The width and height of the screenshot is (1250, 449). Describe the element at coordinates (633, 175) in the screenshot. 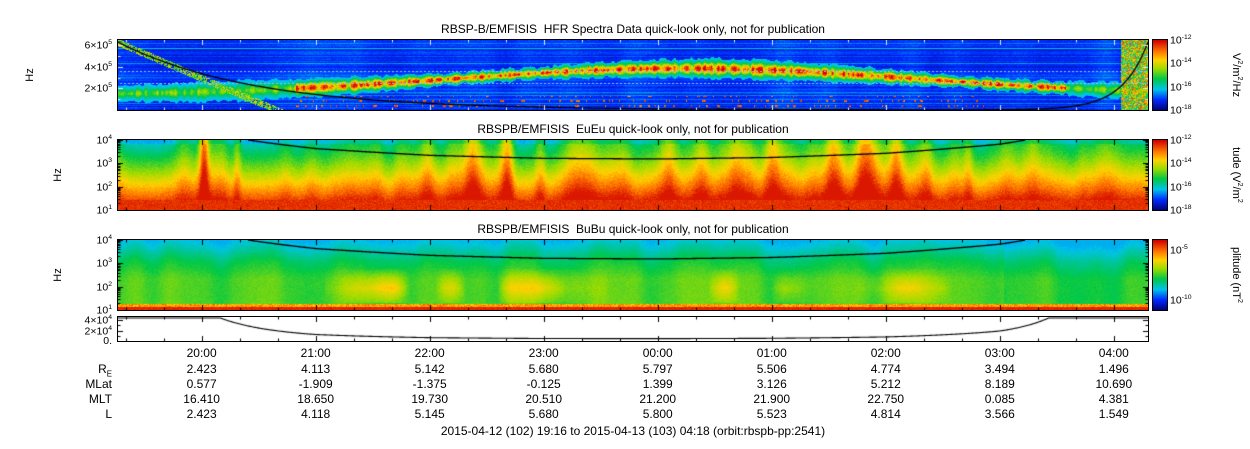

I see `eueu-spectrogram` at that location.